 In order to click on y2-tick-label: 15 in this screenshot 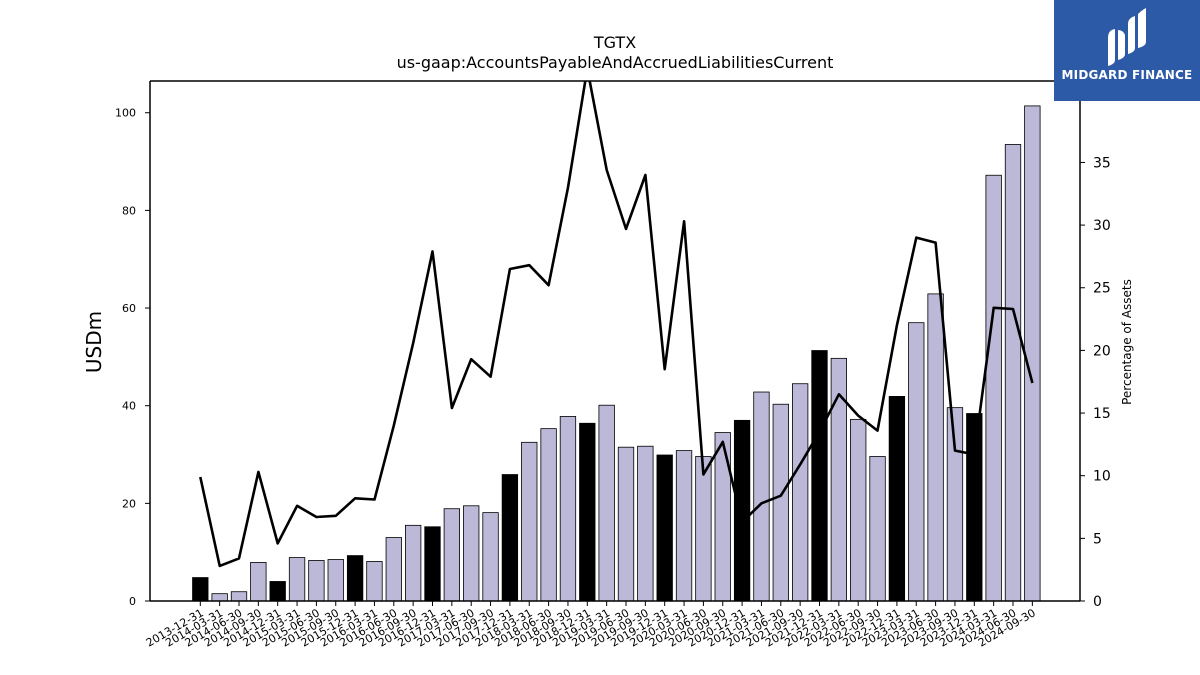, I will do `click(1102, 414)`.